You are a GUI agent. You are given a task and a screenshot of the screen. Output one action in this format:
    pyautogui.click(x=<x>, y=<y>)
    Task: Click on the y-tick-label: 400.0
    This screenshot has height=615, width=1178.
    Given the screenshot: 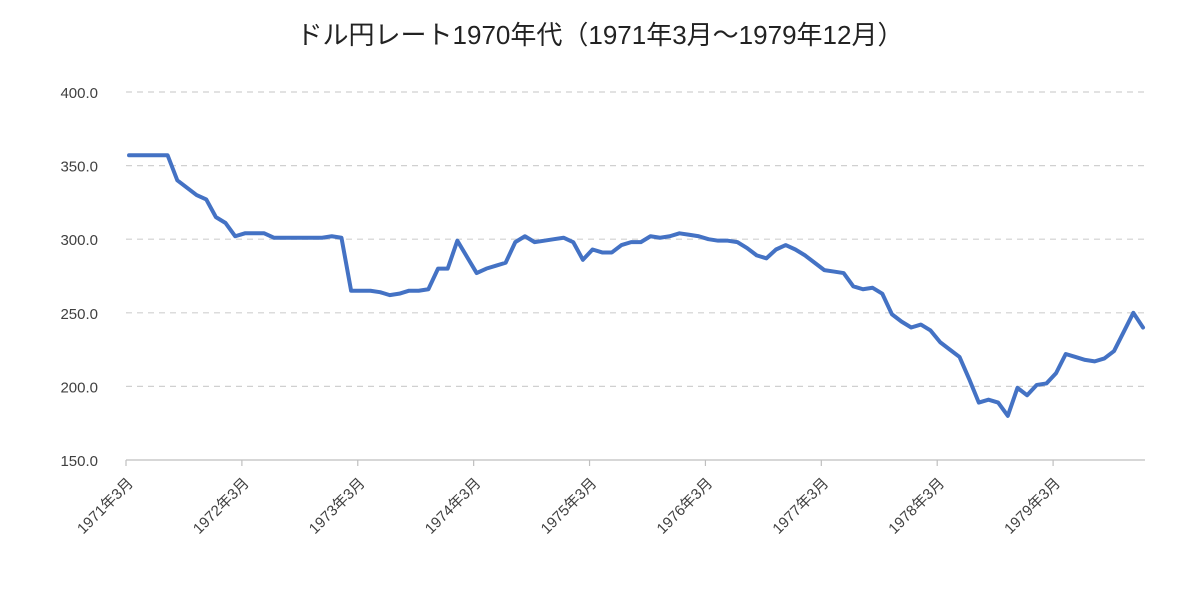 What is the action you would take?
    pyautogui.click(x=79, y=93)
    